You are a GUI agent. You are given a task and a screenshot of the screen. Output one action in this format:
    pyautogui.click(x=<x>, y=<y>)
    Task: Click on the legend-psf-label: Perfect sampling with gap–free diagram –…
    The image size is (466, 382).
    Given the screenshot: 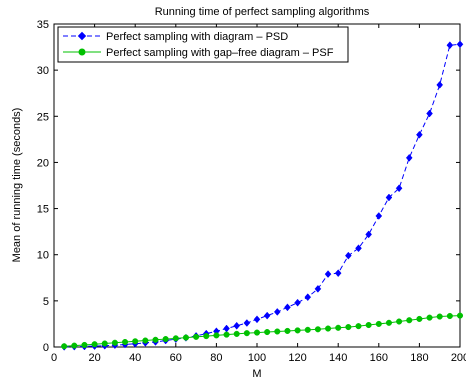 What is the action you would take?
    pyautogui.click(x=220, y=53)
    